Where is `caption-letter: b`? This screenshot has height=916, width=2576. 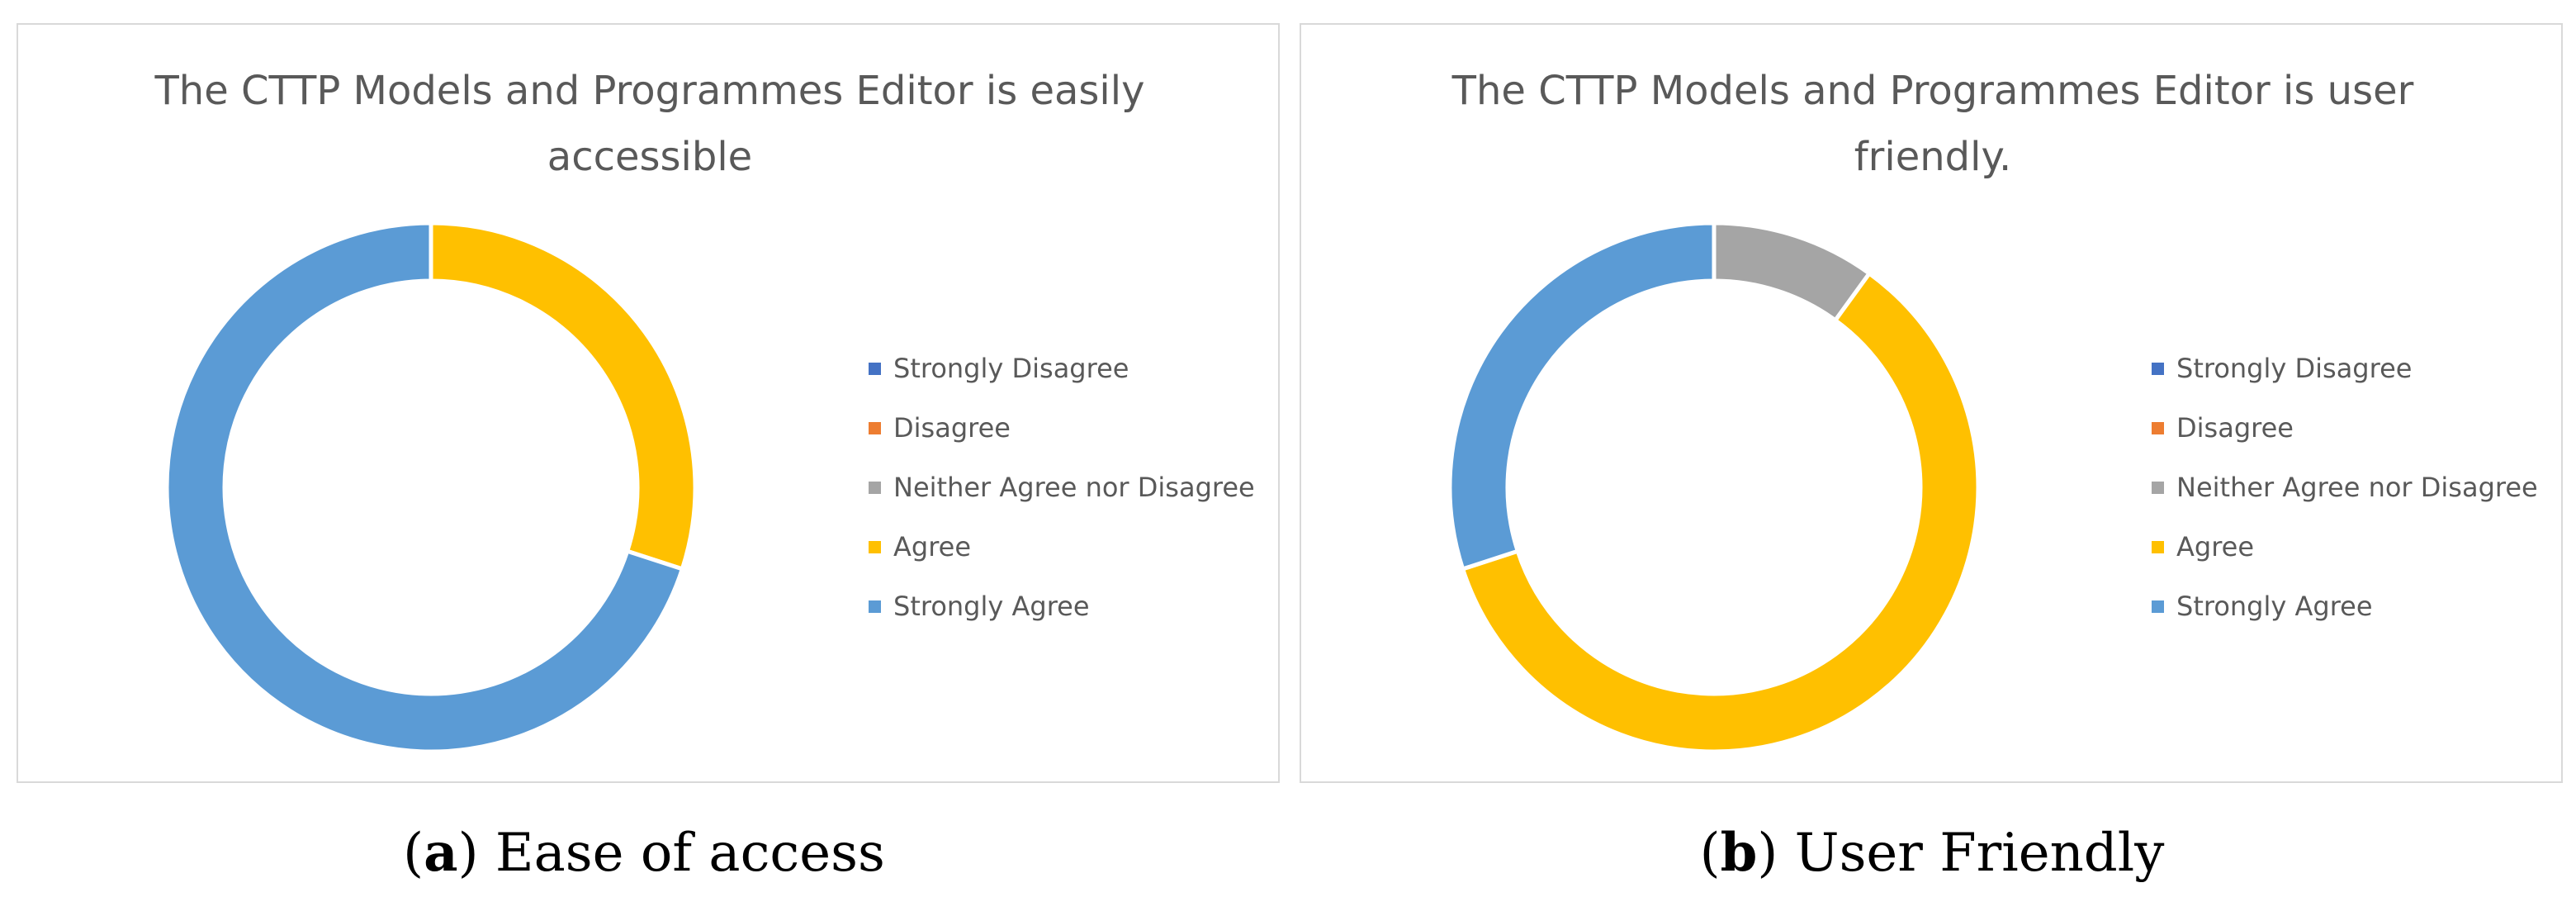 caption-letter: b is located at coordinates (1739, 853).